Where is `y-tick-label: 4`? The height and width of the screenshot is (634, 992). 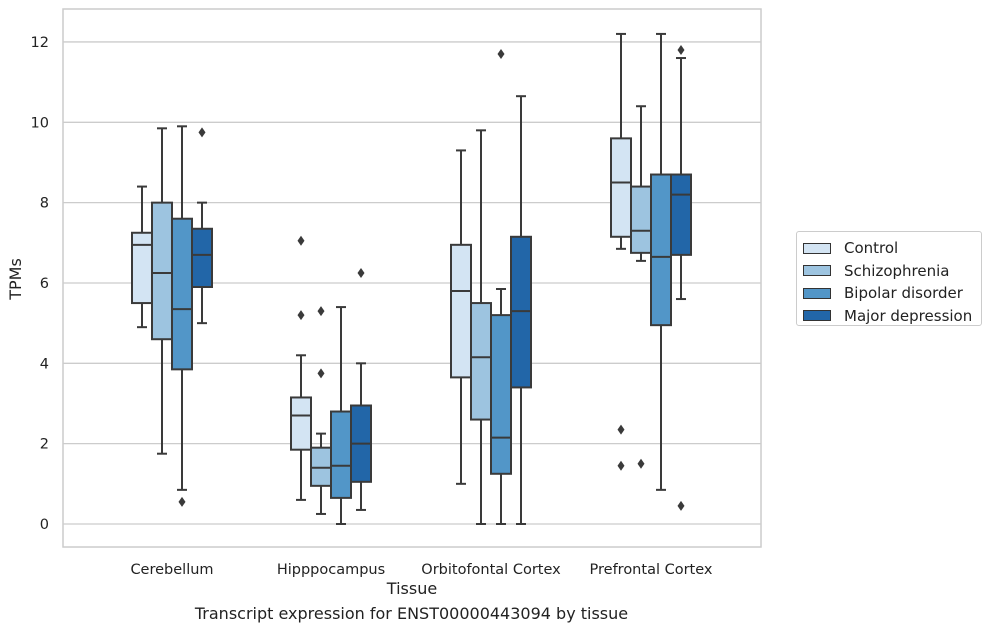 y-tick-label: 4 is located at coordinates (44, 364).